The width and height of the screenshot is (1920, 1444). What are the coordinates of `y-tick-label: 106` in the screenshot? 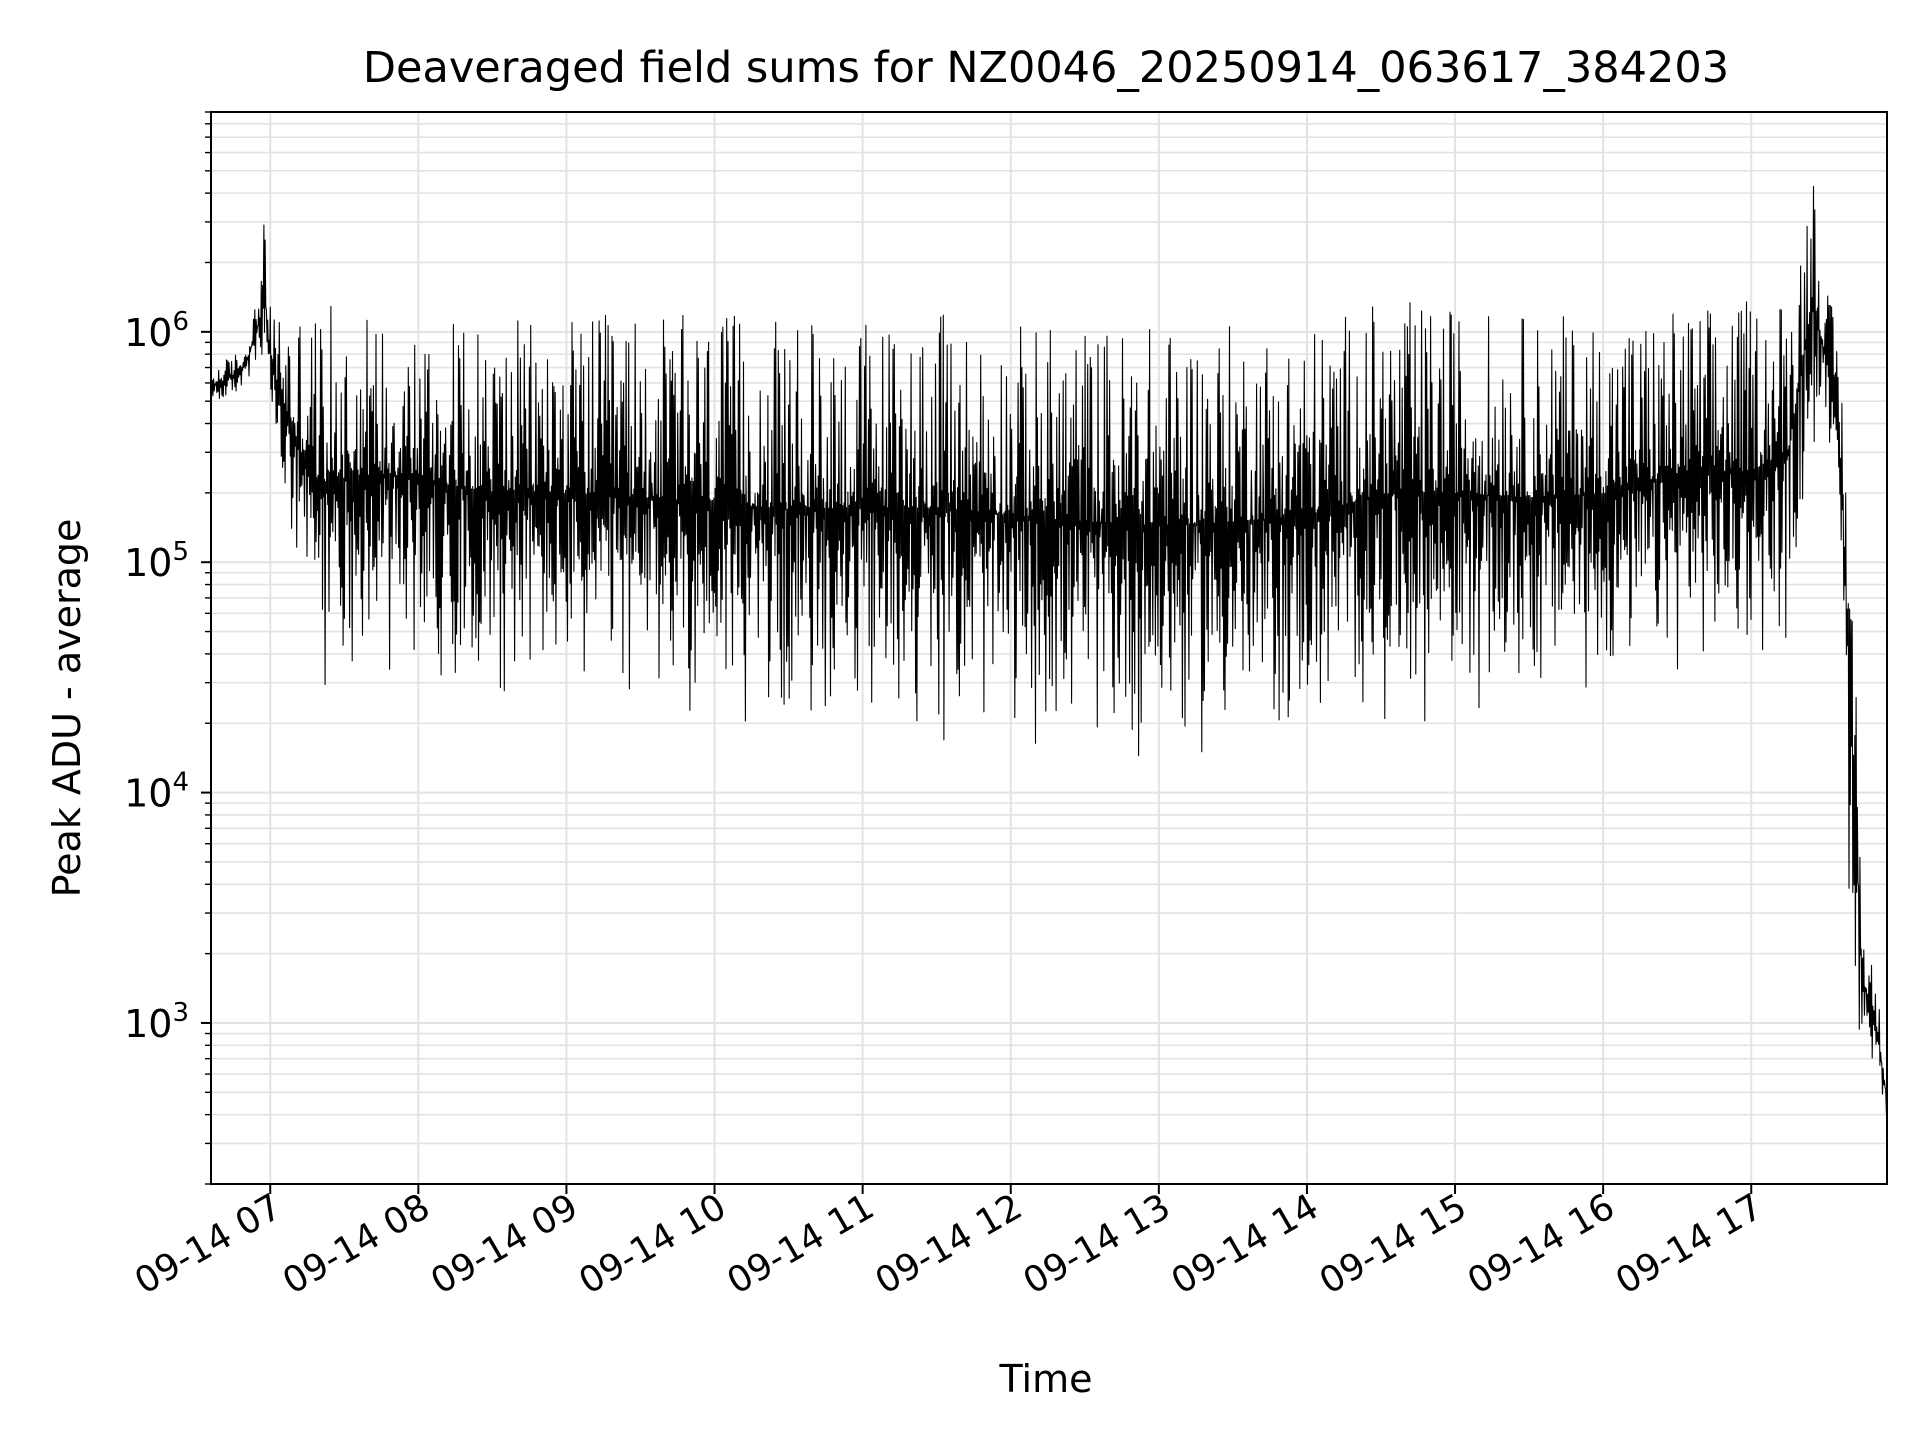 It's located at (156, 331).